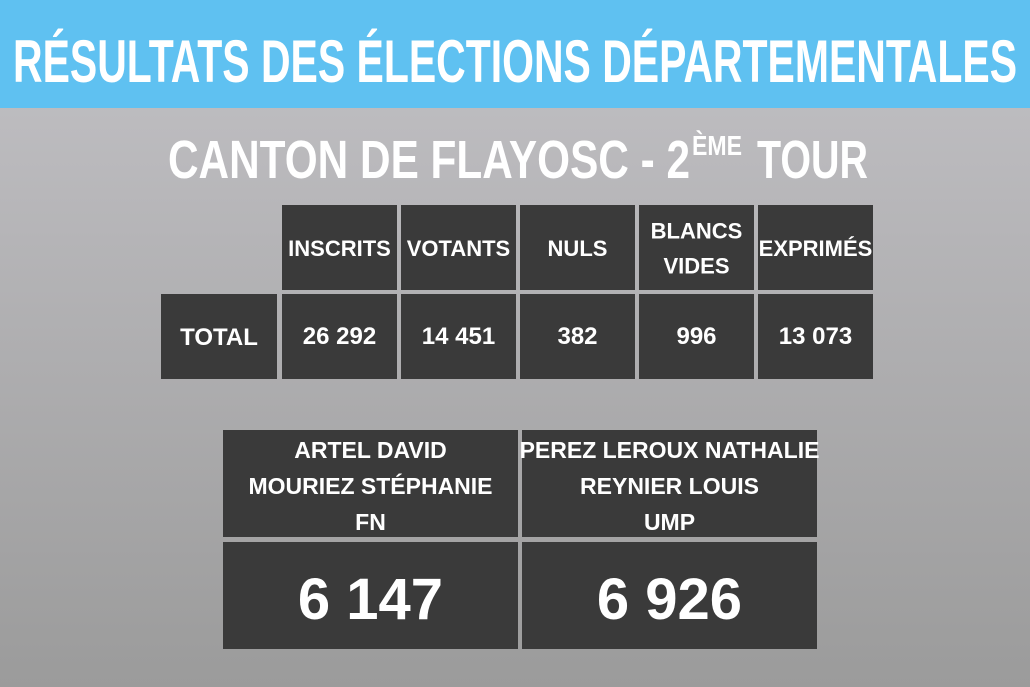 This screenshot has height=687, width=1030. Describe the element at coordinates (670, 450) in the screenshot. I see `candidate-line: PEREZ LEROUX NATHALIE` at that location.